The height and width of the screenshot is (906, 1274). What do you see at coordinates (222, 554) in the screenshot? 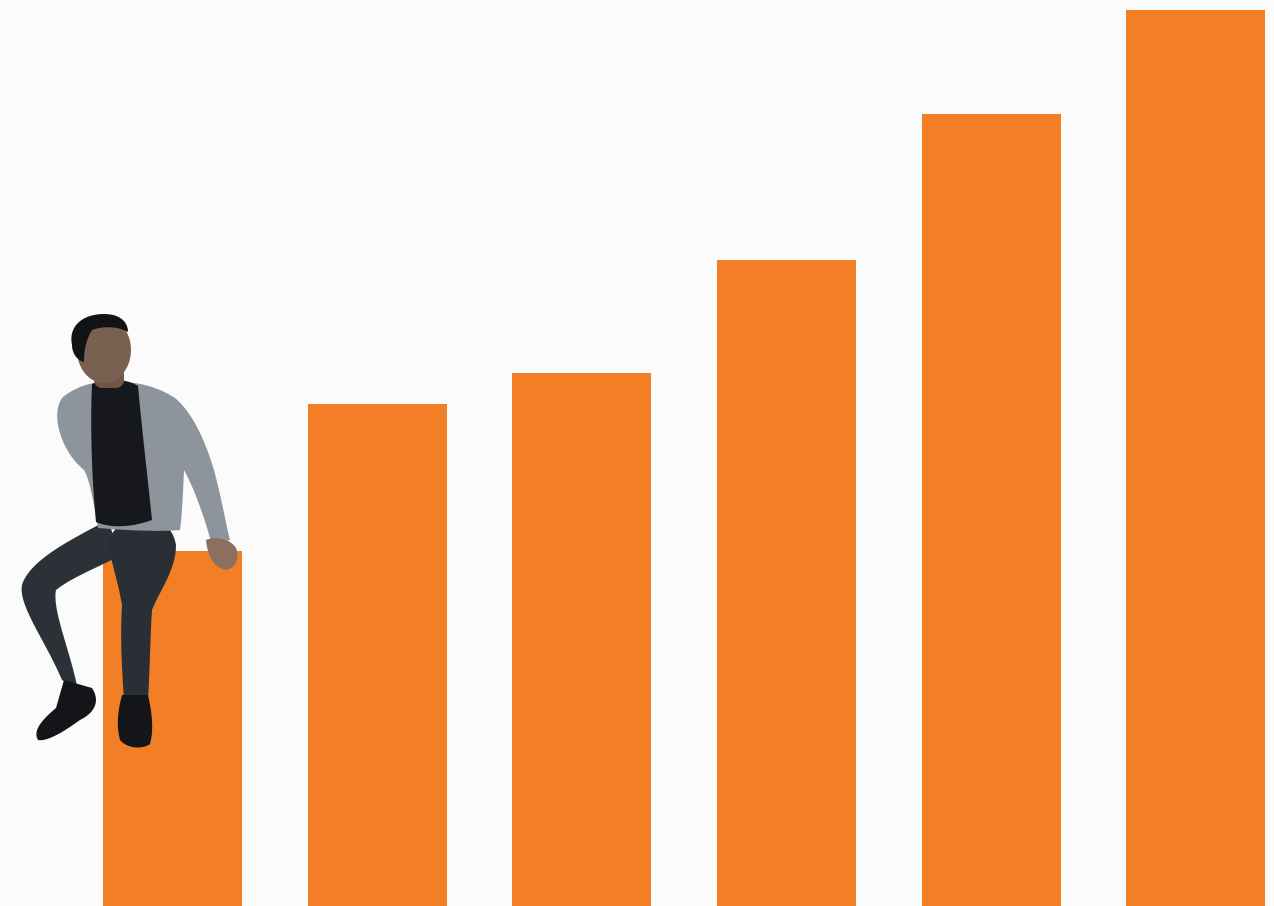
I see `person-hand` at bounding box center [222, 554].